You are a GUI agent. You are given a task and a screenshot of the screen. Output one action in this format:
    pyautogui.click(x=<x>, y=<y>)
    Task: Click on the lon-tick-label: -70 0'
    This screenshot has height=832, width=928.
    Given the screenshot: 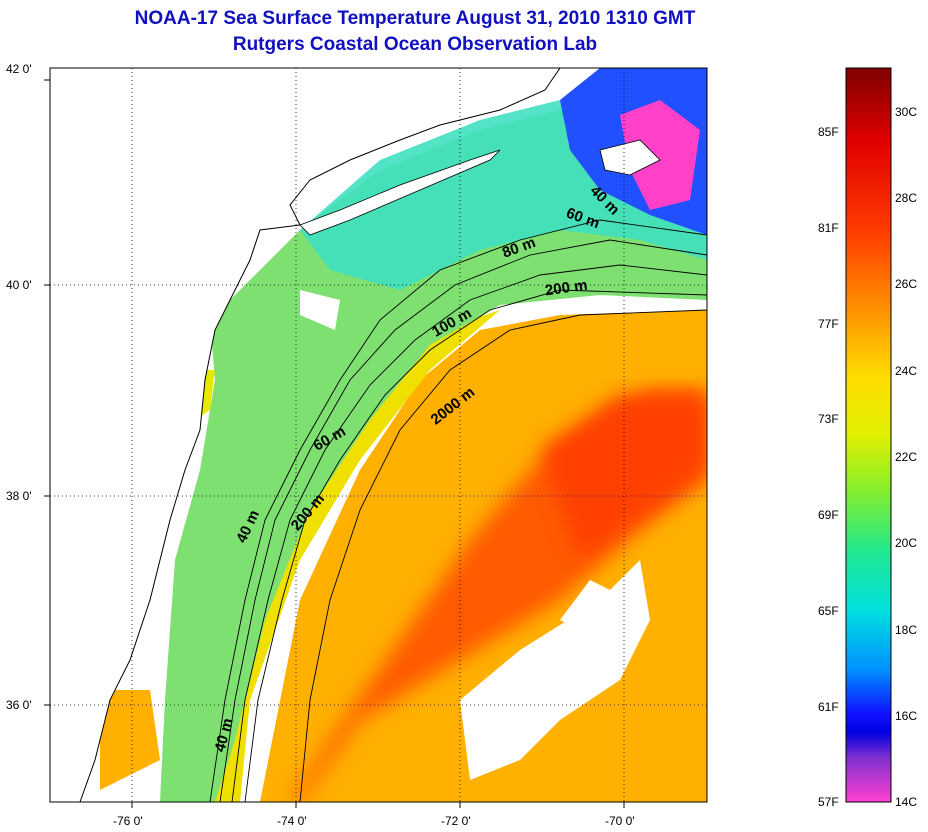 What is the action you would take?
    pyautogui.click(x=620, y=821)
    